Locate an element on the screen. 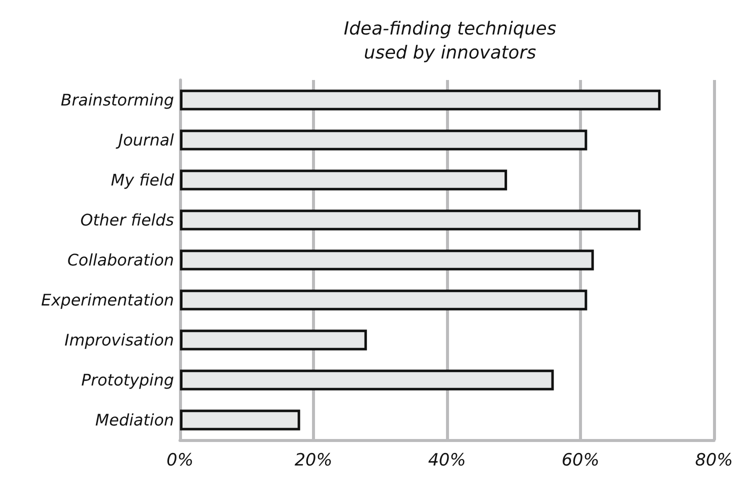 The width and height of the screenshot is (736, 484). y-tick-label: Brainstorming is located at coordinates (117, 100).